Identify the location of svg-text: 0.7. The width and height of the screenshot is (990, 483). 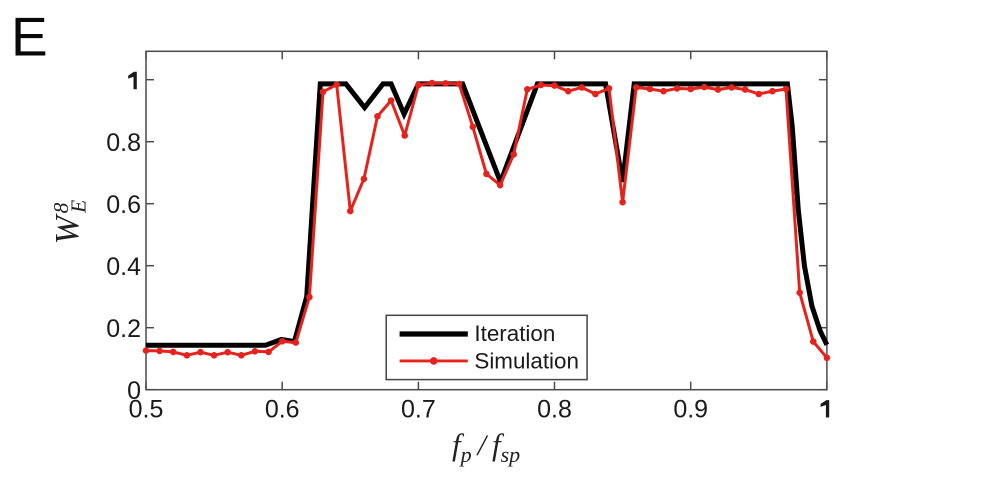
(418, 410).